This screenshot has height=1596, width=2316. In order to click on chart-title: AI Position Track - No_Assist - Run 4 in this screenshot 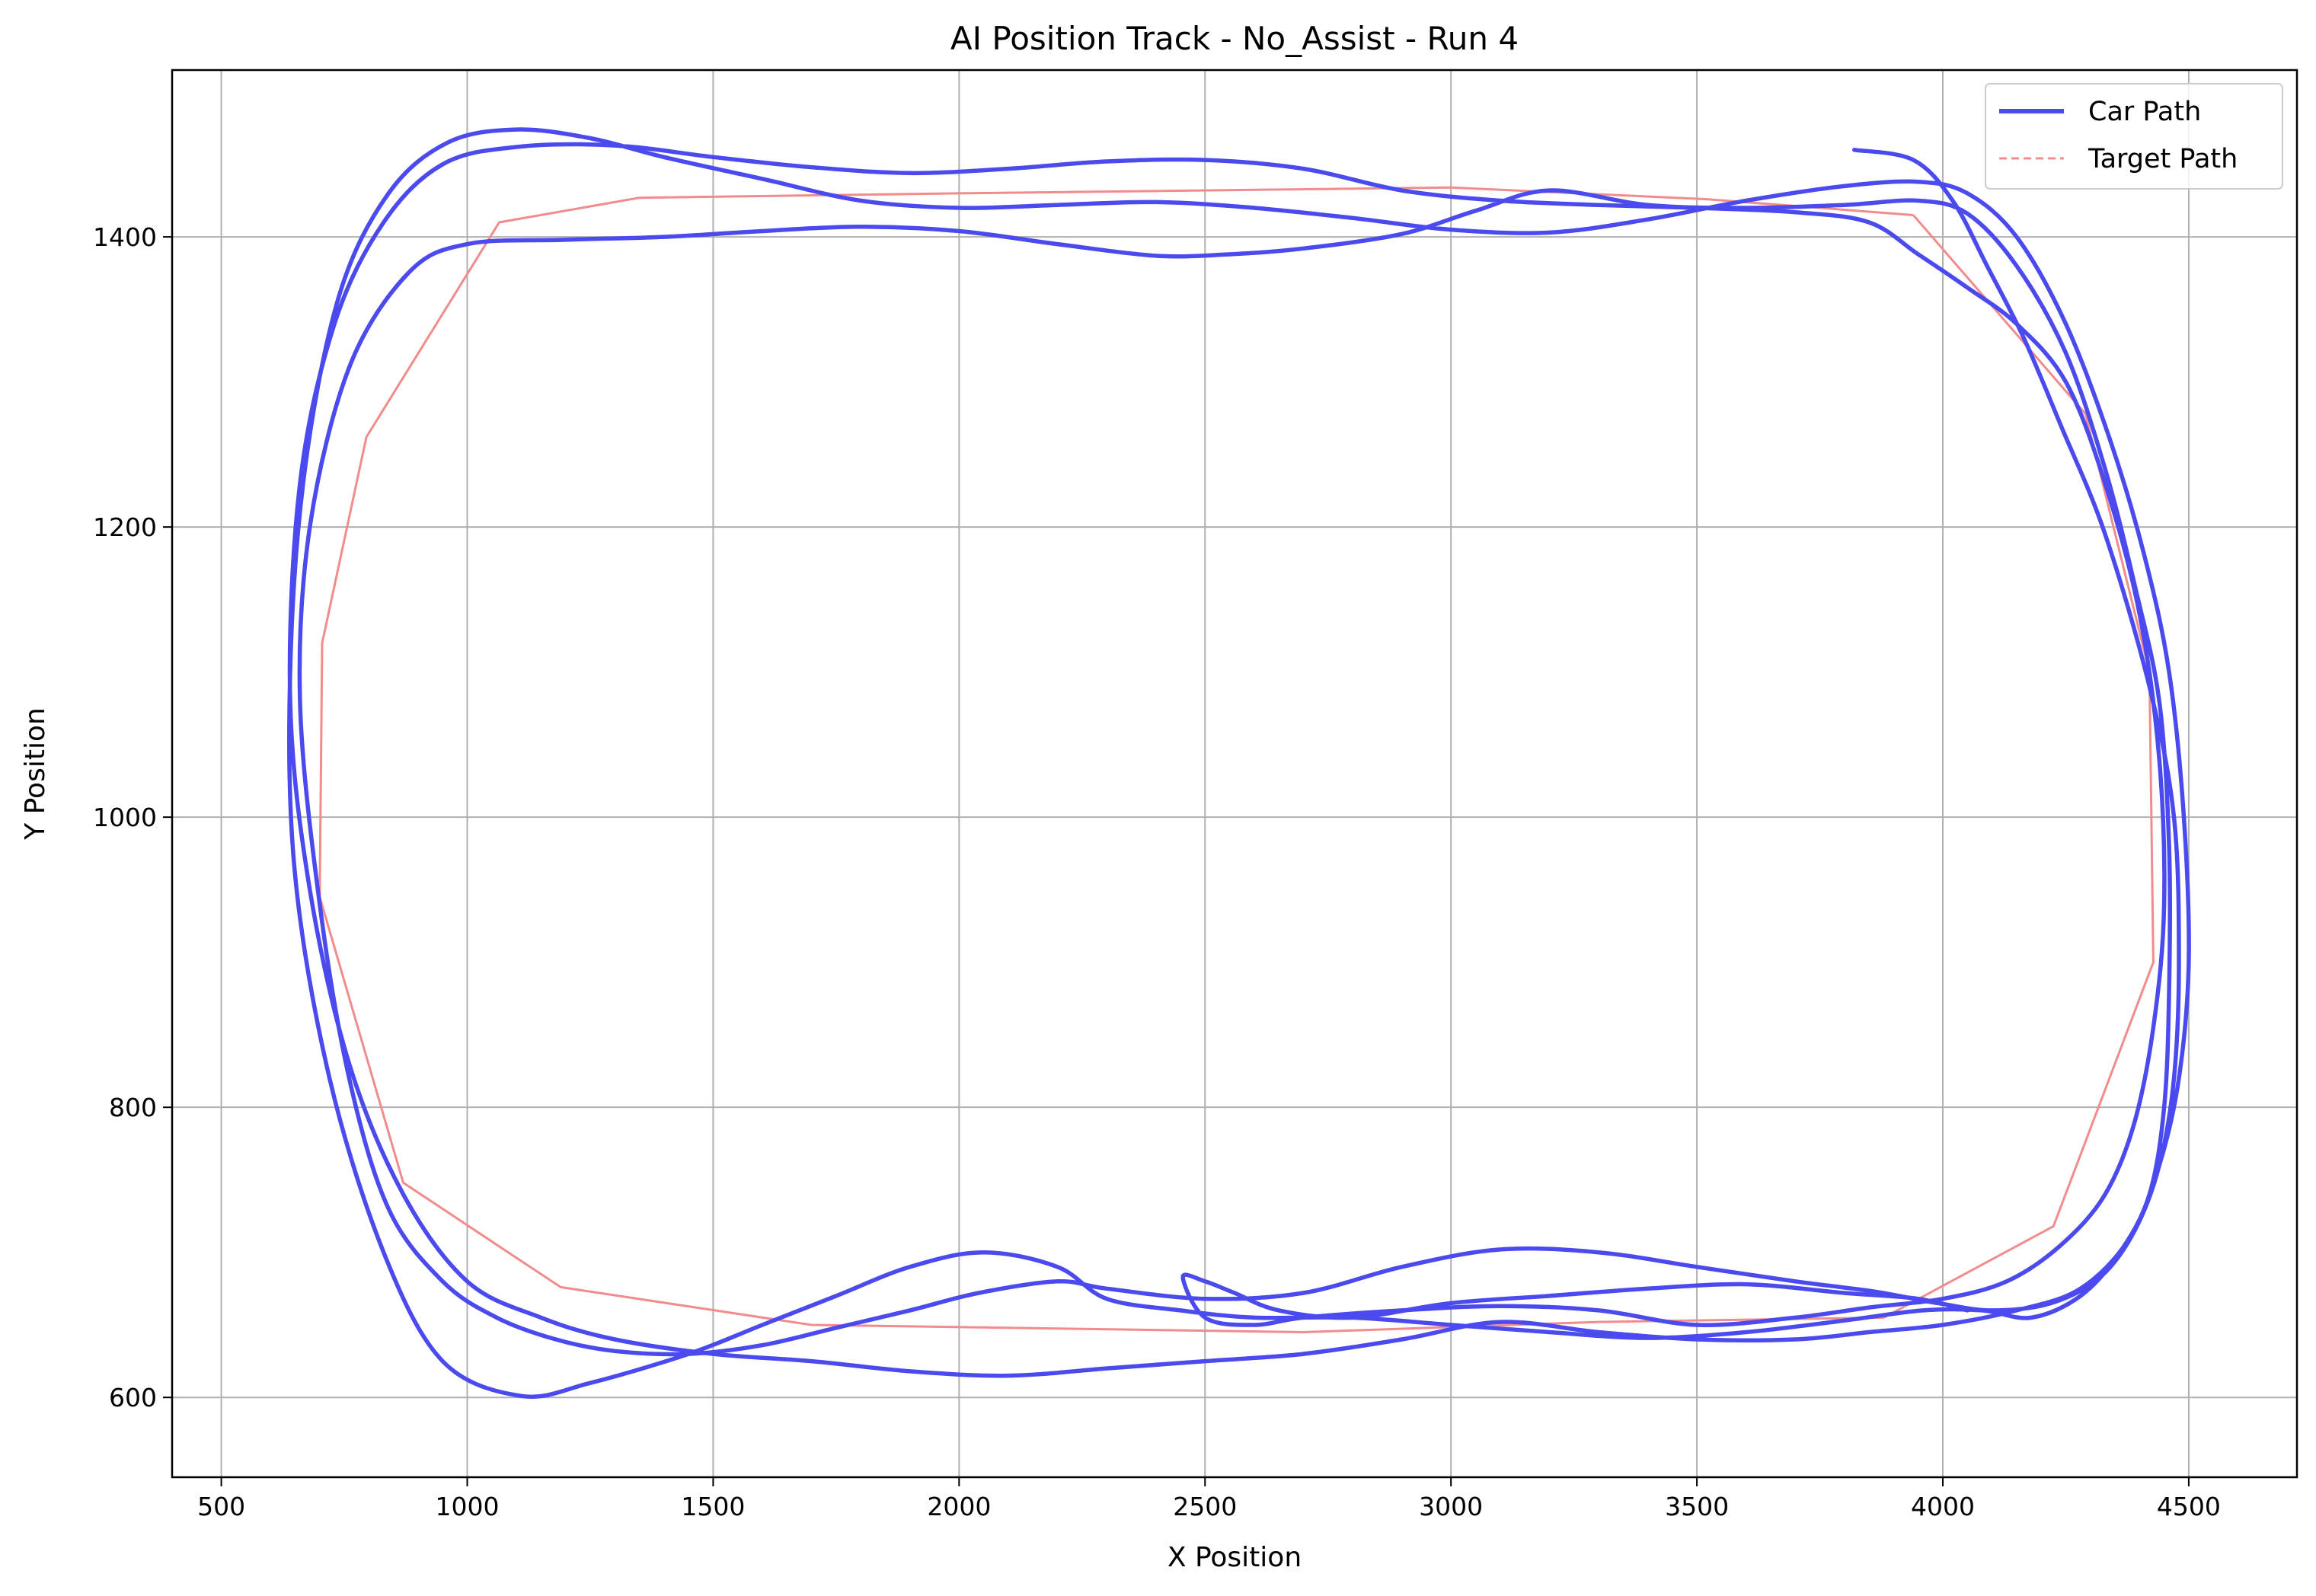, I will do `click(1234, 38)`.